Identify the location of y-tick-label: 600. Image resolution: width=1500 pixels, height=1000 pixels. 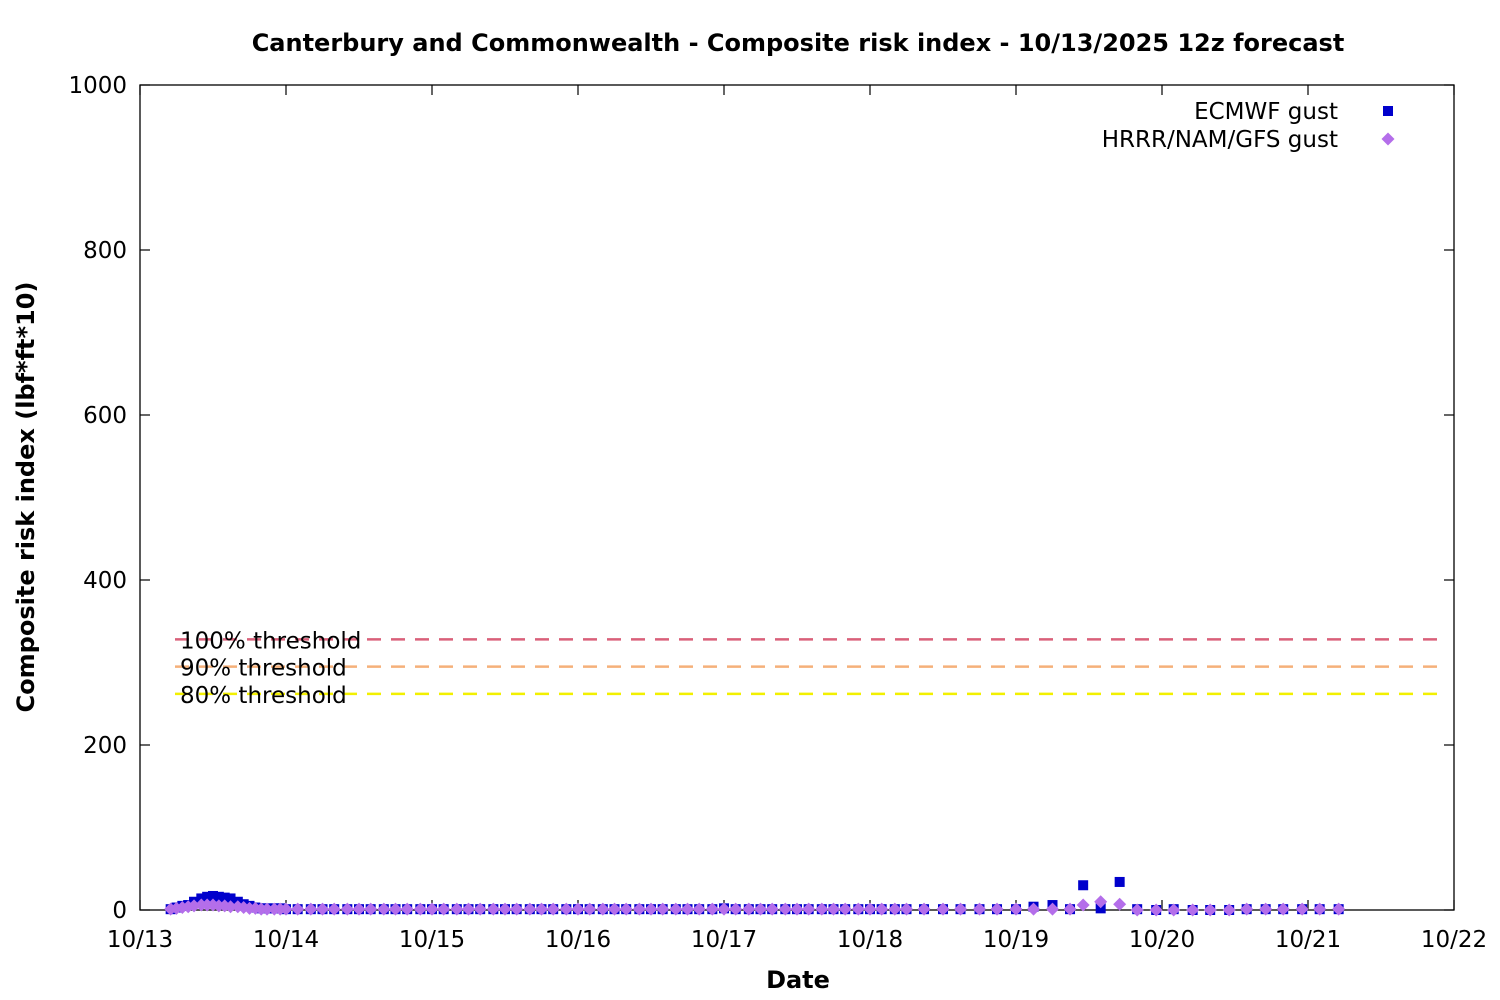
(105, 416).